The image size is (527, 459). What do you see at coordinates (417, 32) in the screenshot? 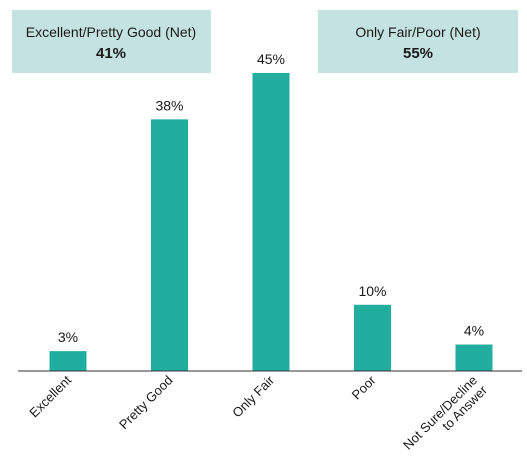
I see `callout-title: Only Fair/Poor (Net)` at bounding box center [417, 32].